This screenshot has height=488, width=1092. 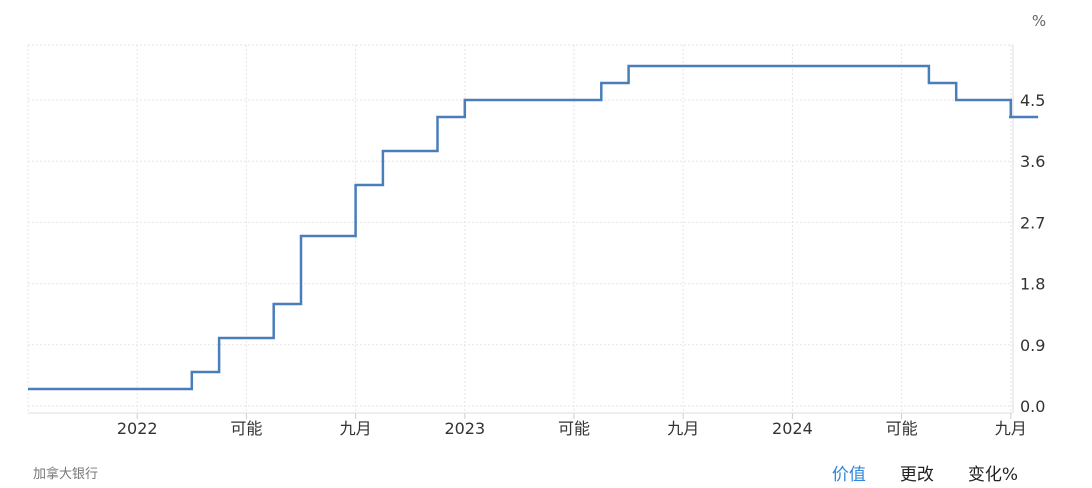 What do you see at coordinates (916, 475) in the screenshot?
I see `tab-change: 更改` at bounding box center [916, 475].